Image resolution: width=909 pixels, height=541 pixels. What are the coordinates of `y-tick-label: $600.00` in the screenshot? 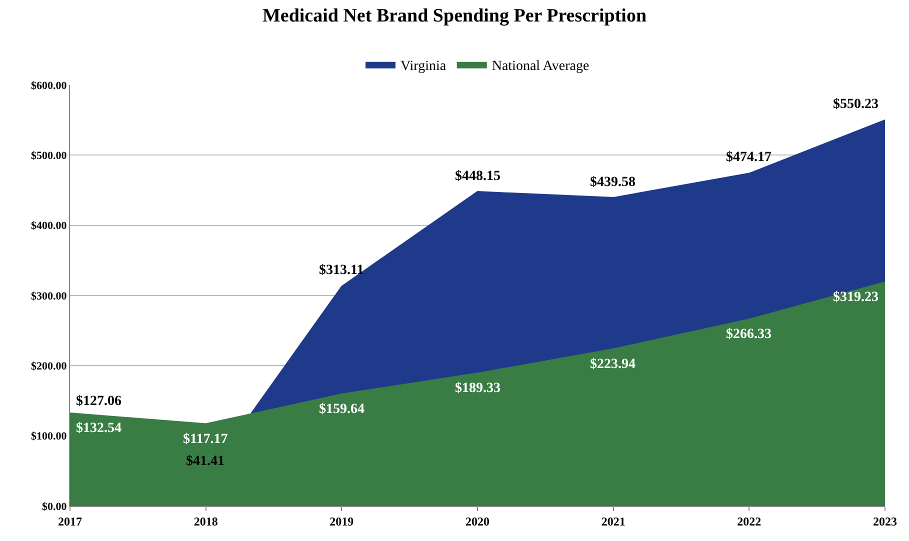 It's located at (49, 86).